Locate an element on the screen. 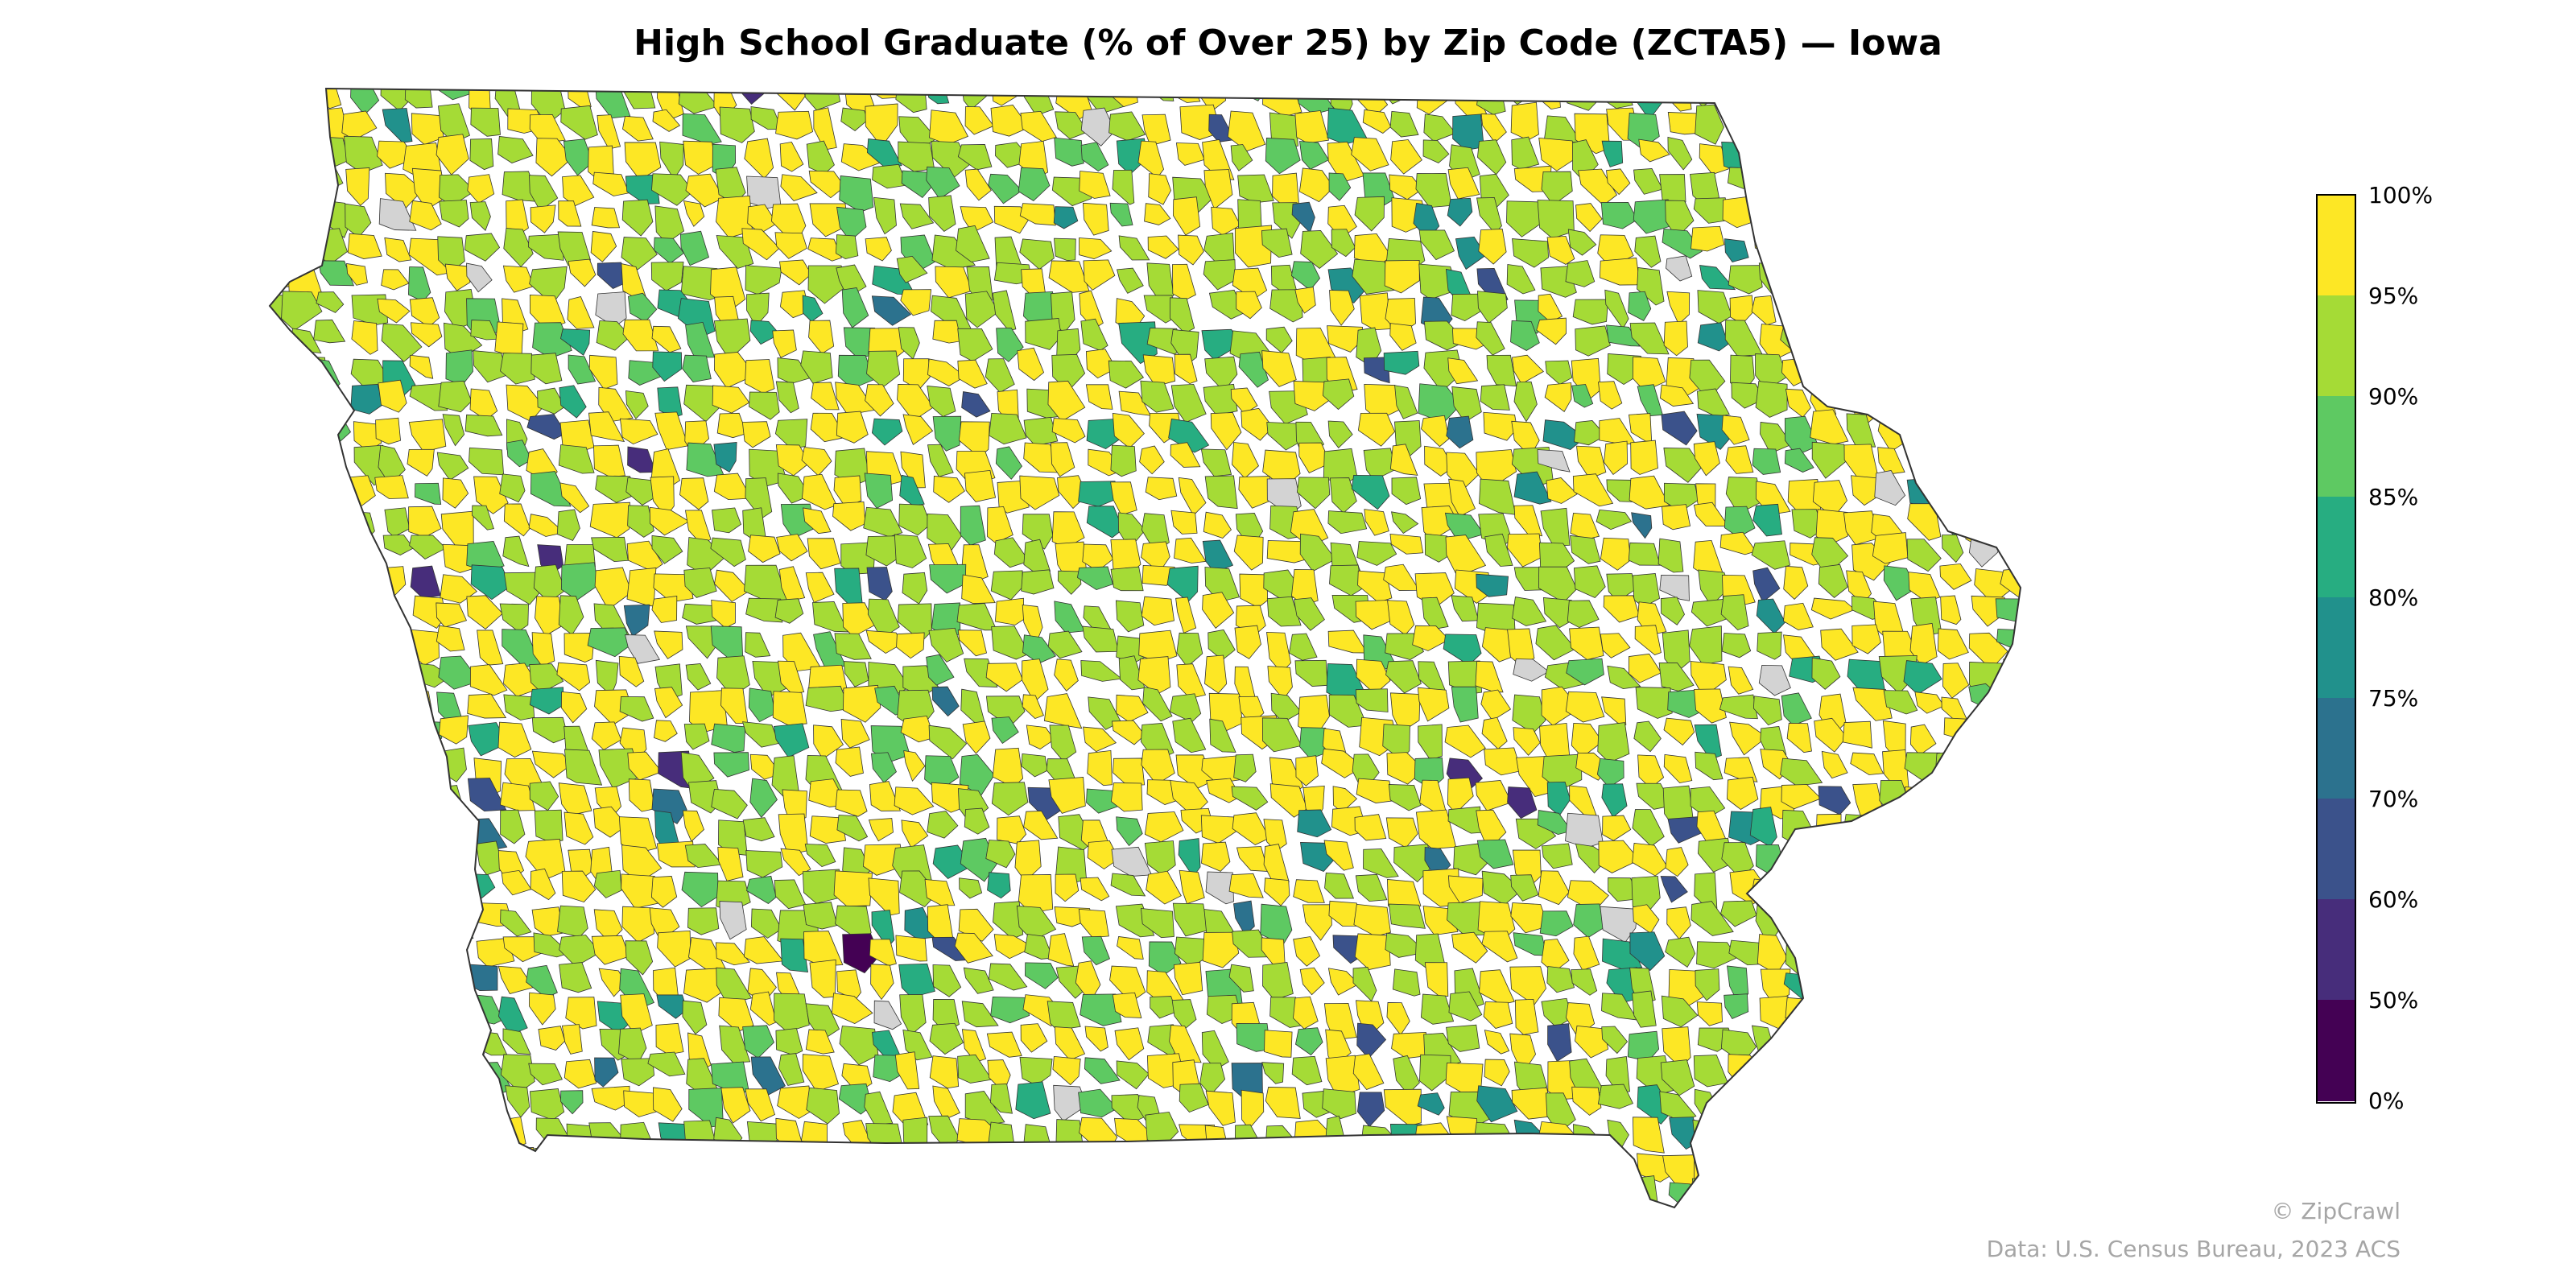 The image size is (2576, 1288). legend-tick-label: 60% is located at coordinates (2393, 899).